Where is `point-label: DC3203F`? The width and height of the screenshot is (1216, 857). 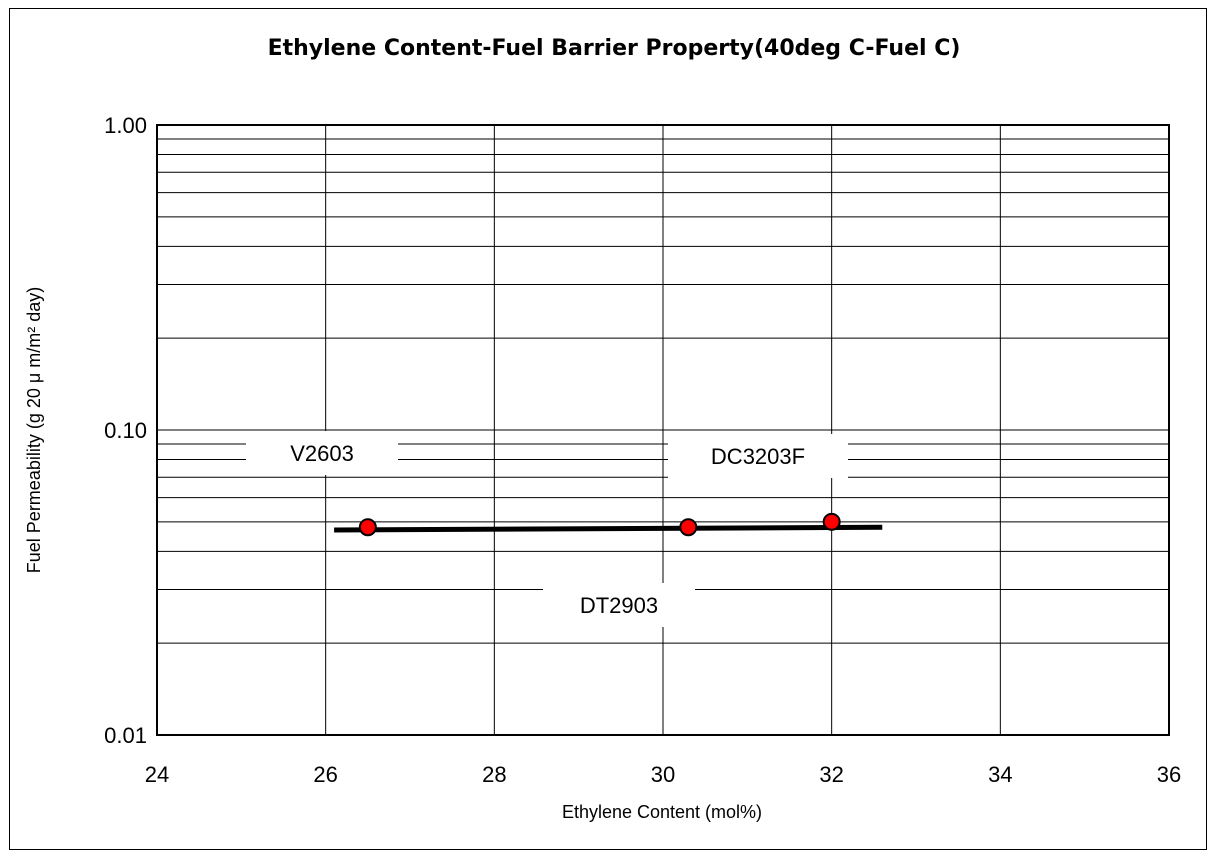 point-label: DC3203F is located at coordinates (758, 456).